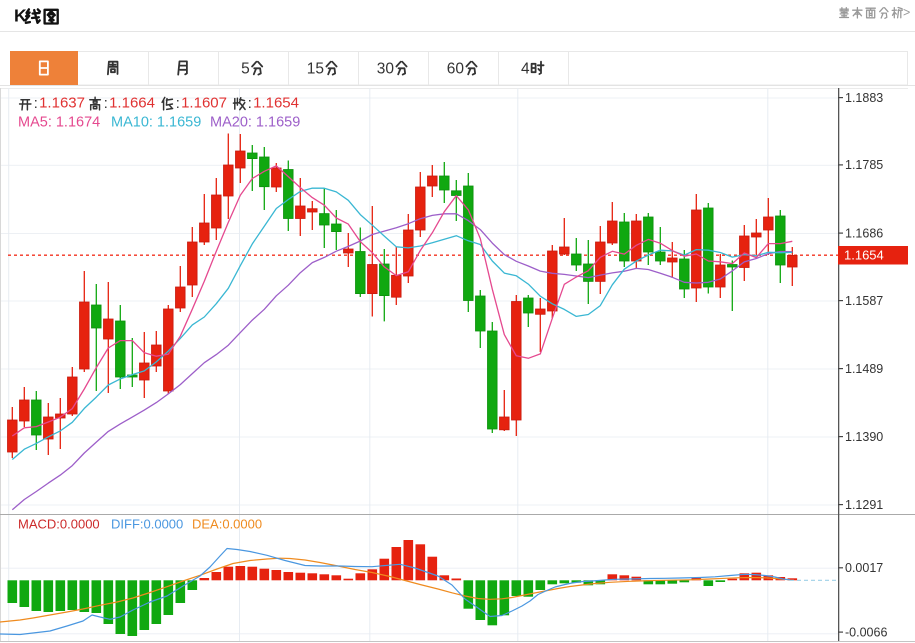  What do you see at coordinates (156, 123) in the screenshot?
I see `svg-text: MA10: 1.1659` at bounding box center [156, 123].